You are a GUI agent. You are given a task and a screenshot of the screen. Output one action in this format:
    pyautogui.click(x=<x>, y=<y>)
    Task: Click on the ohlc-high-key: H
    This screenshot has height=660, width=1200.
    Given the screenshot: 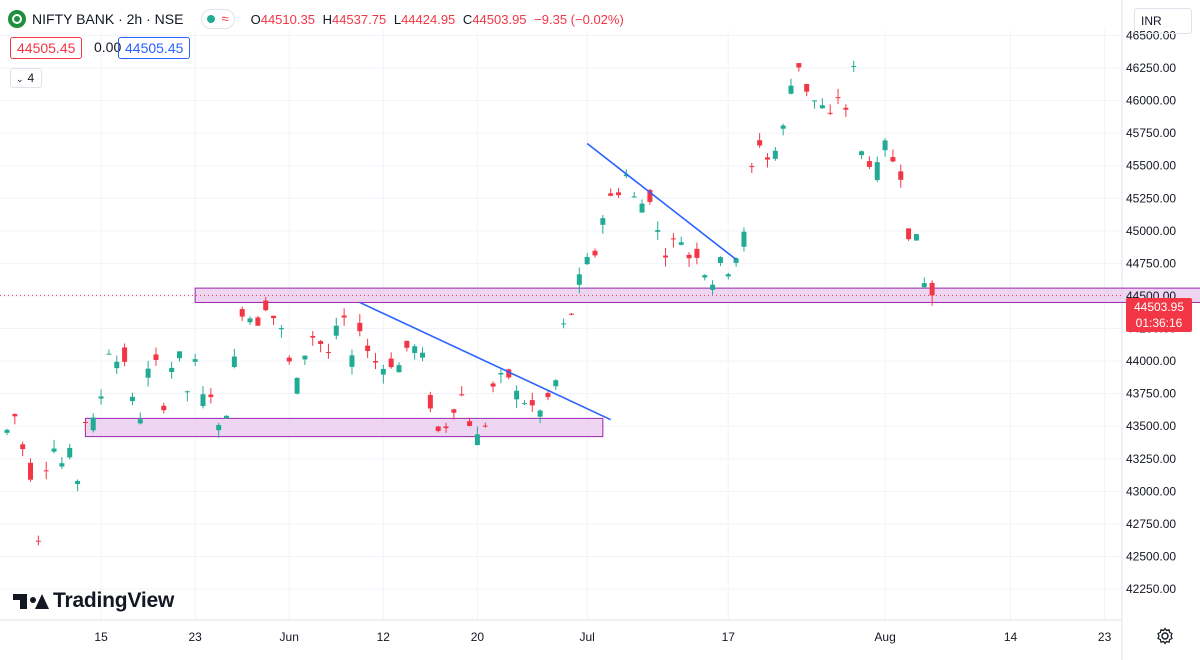 What is the action you would take?
    pyautogui.click(x=327, y=19)
    